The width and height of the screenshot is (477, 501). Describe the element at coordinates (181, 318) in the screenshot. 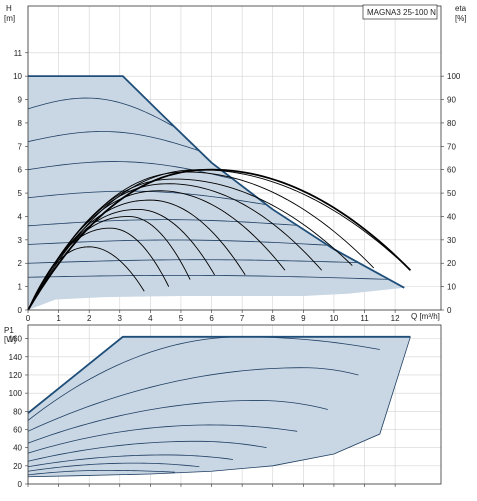

I see `x-tick-label: 5` at that location.